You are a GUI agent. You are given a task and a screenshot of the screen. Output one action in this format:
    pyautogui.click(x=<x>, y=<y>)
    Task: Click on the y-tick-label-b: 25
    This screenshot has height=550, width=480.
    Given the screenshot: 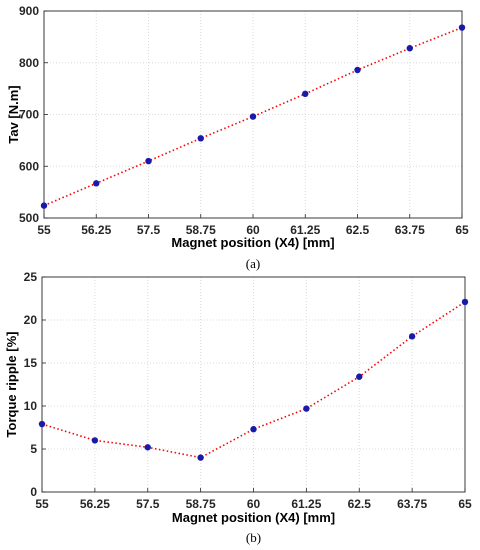 What is the action you would take?
    pyautogui.click(x=31, y=277)
    